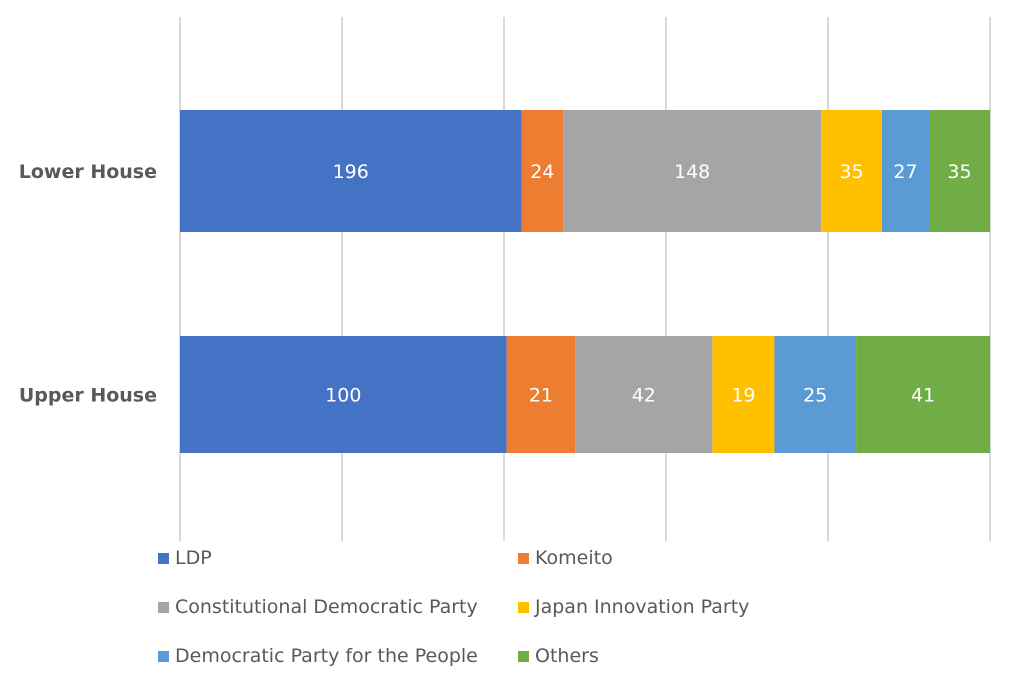  I want to click on legend-item: Democratic Party for the People, so click(318, 656).